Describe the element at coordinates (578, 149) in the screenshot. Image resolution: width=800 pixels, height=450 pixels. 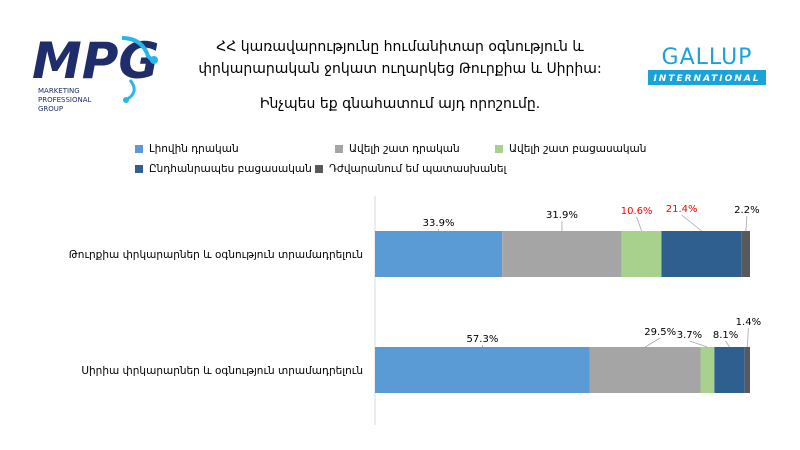
I see `legend-label: Ավելի շատ բացասական` at that location.